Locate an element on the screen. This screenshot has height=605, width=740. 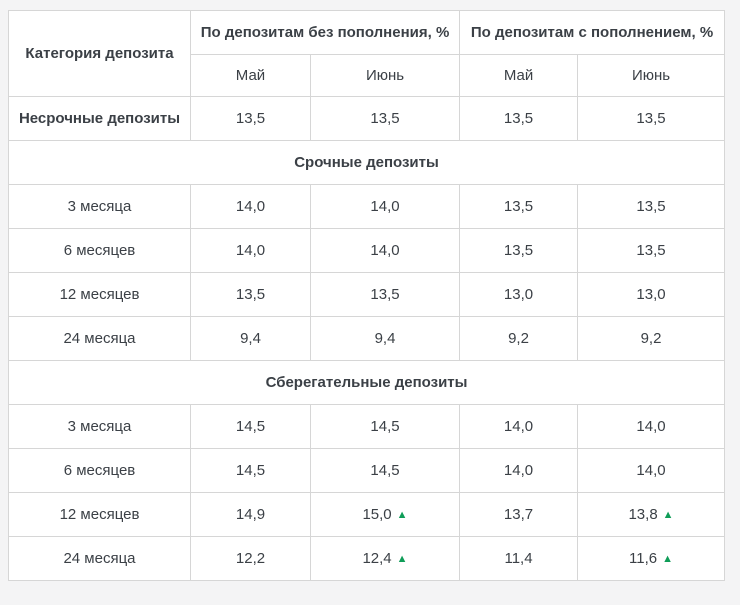
table-row: 6 месяцев 14,0 14,0 13,5 13,5 is located at coordinates (367, 250).